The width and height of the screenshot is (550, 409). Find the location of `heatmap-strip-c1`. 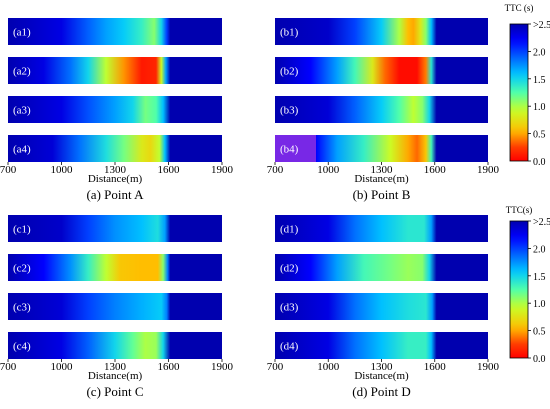

heatmap-strip-c1 is located at coordinates (115, 228).